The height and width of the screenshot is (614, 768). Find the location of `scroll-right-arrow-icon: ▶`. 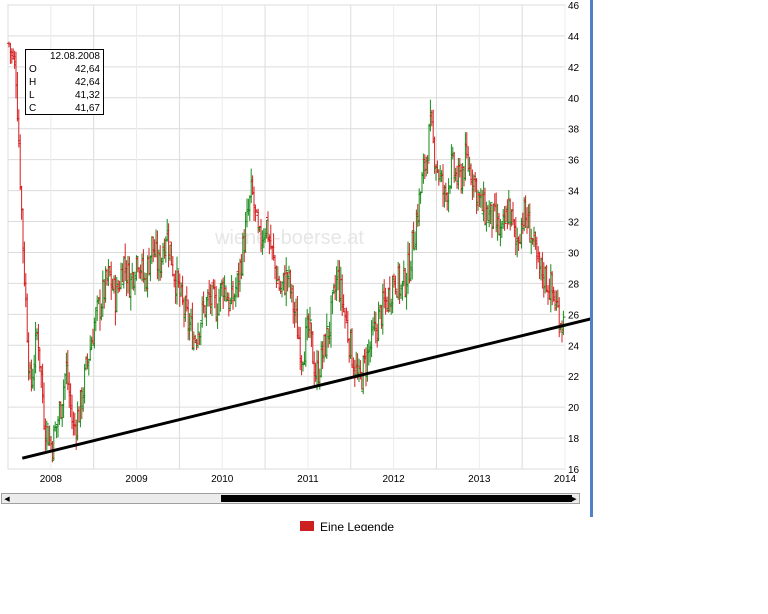

scroll-right-arrow-icon: ▶ is located at coordinates (574, 499).